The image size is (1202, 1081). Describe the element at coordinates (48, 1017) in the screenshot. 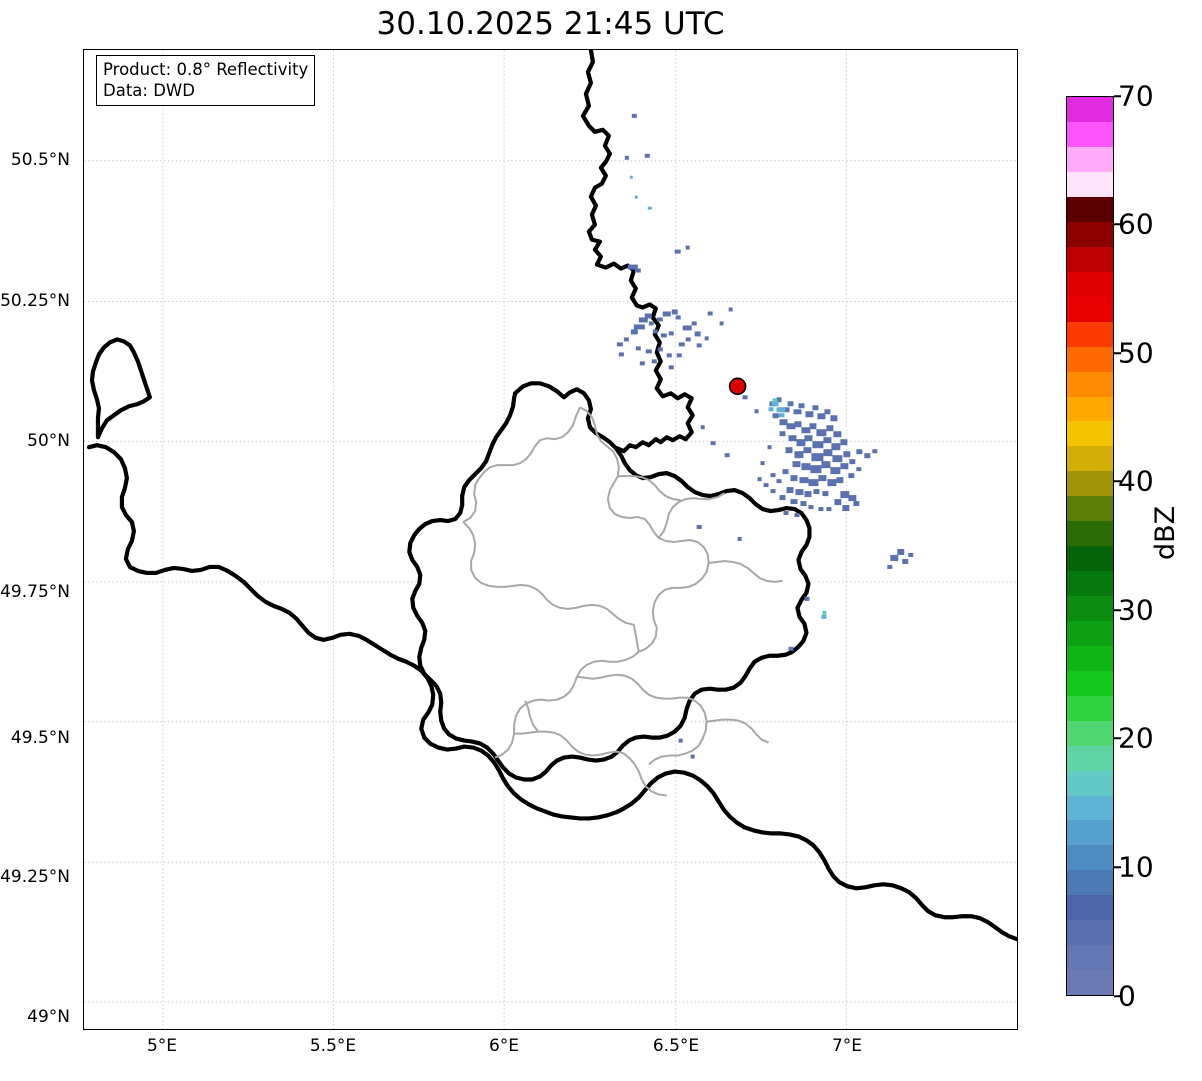

I see `lat-tick-49: 49°N` at that location.